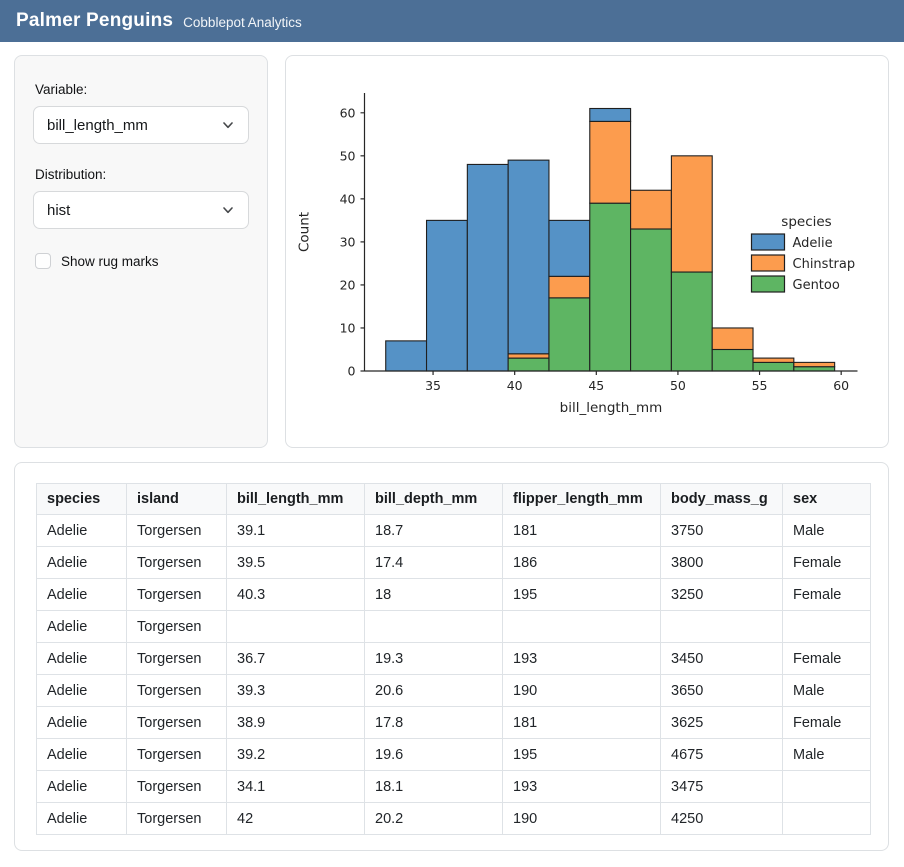 This screenshot has width=904, height=867. I want to click on table-cell: 3750, so click(721, 530).